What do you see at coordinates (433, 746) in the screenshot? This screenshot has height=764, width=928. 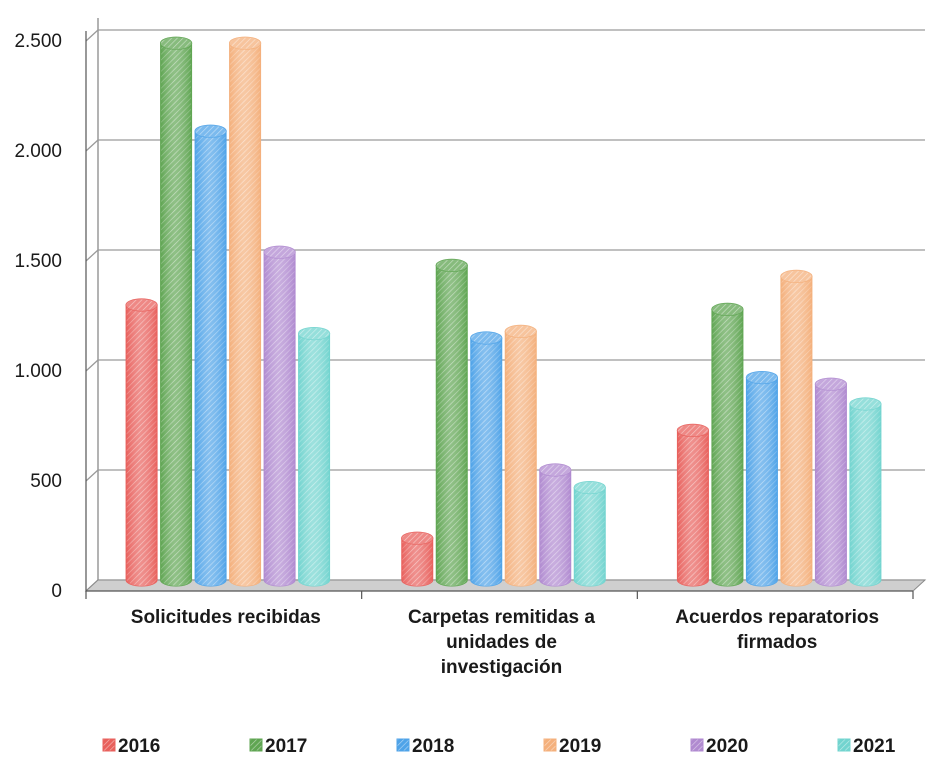 I see `legend-label: 2018` at bounding box center [433, 746].